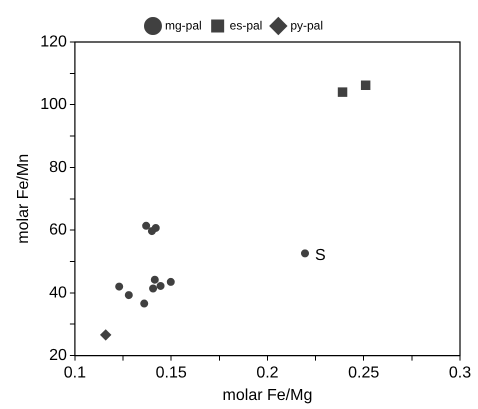 This screenshot has height=409, width=478. What do you see at coordinates (183, 25) in the screenshot?
I see `legend-label: mg-pal` at bounding box center [183, 25].